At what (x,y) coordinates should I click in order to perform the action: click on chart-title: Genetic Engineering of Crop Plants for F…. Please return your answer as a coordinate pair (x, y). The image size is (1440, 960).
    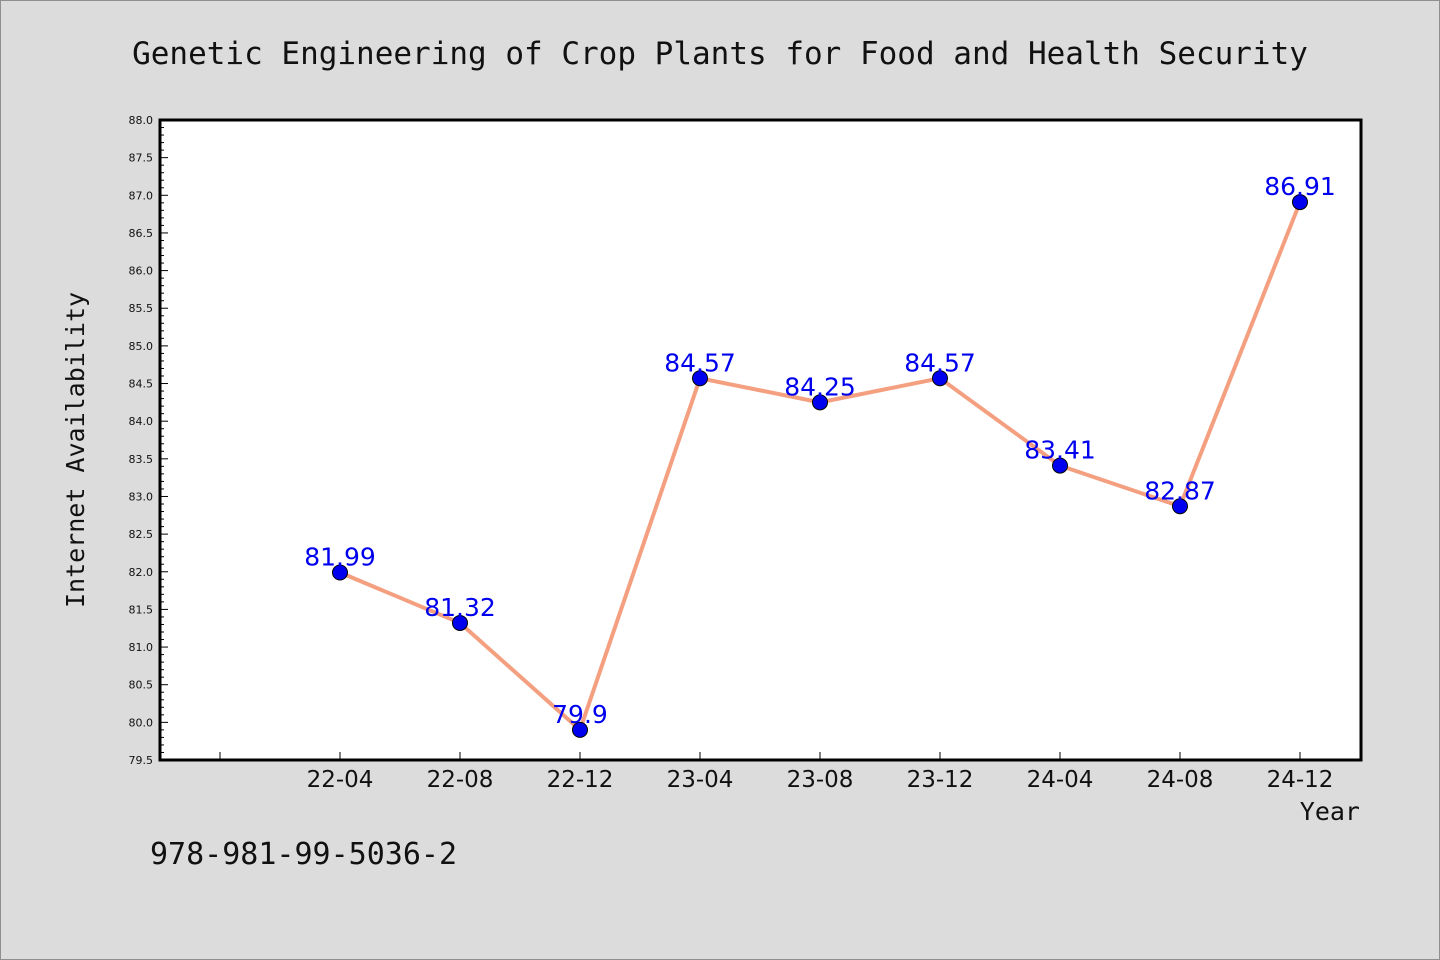
    Looking at the image, I should click on (720, 54).